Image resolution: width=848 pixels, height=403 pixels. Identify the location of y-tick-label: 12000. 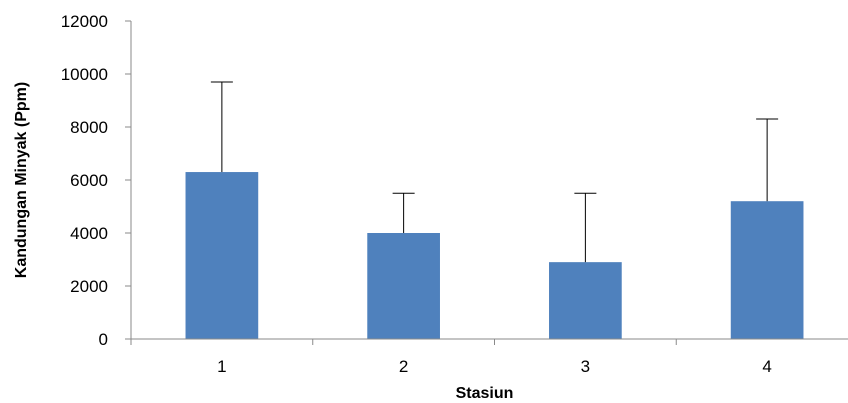
(84, 21).